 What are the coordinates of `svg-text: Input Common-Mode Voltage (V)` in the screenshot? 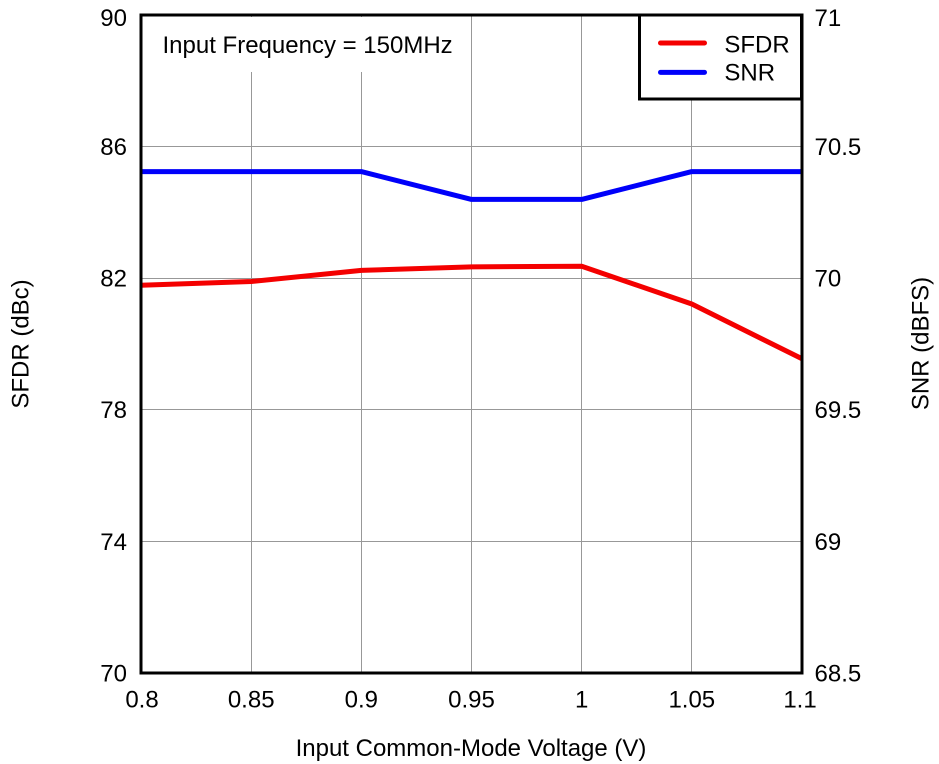 It's located at (471, 748).